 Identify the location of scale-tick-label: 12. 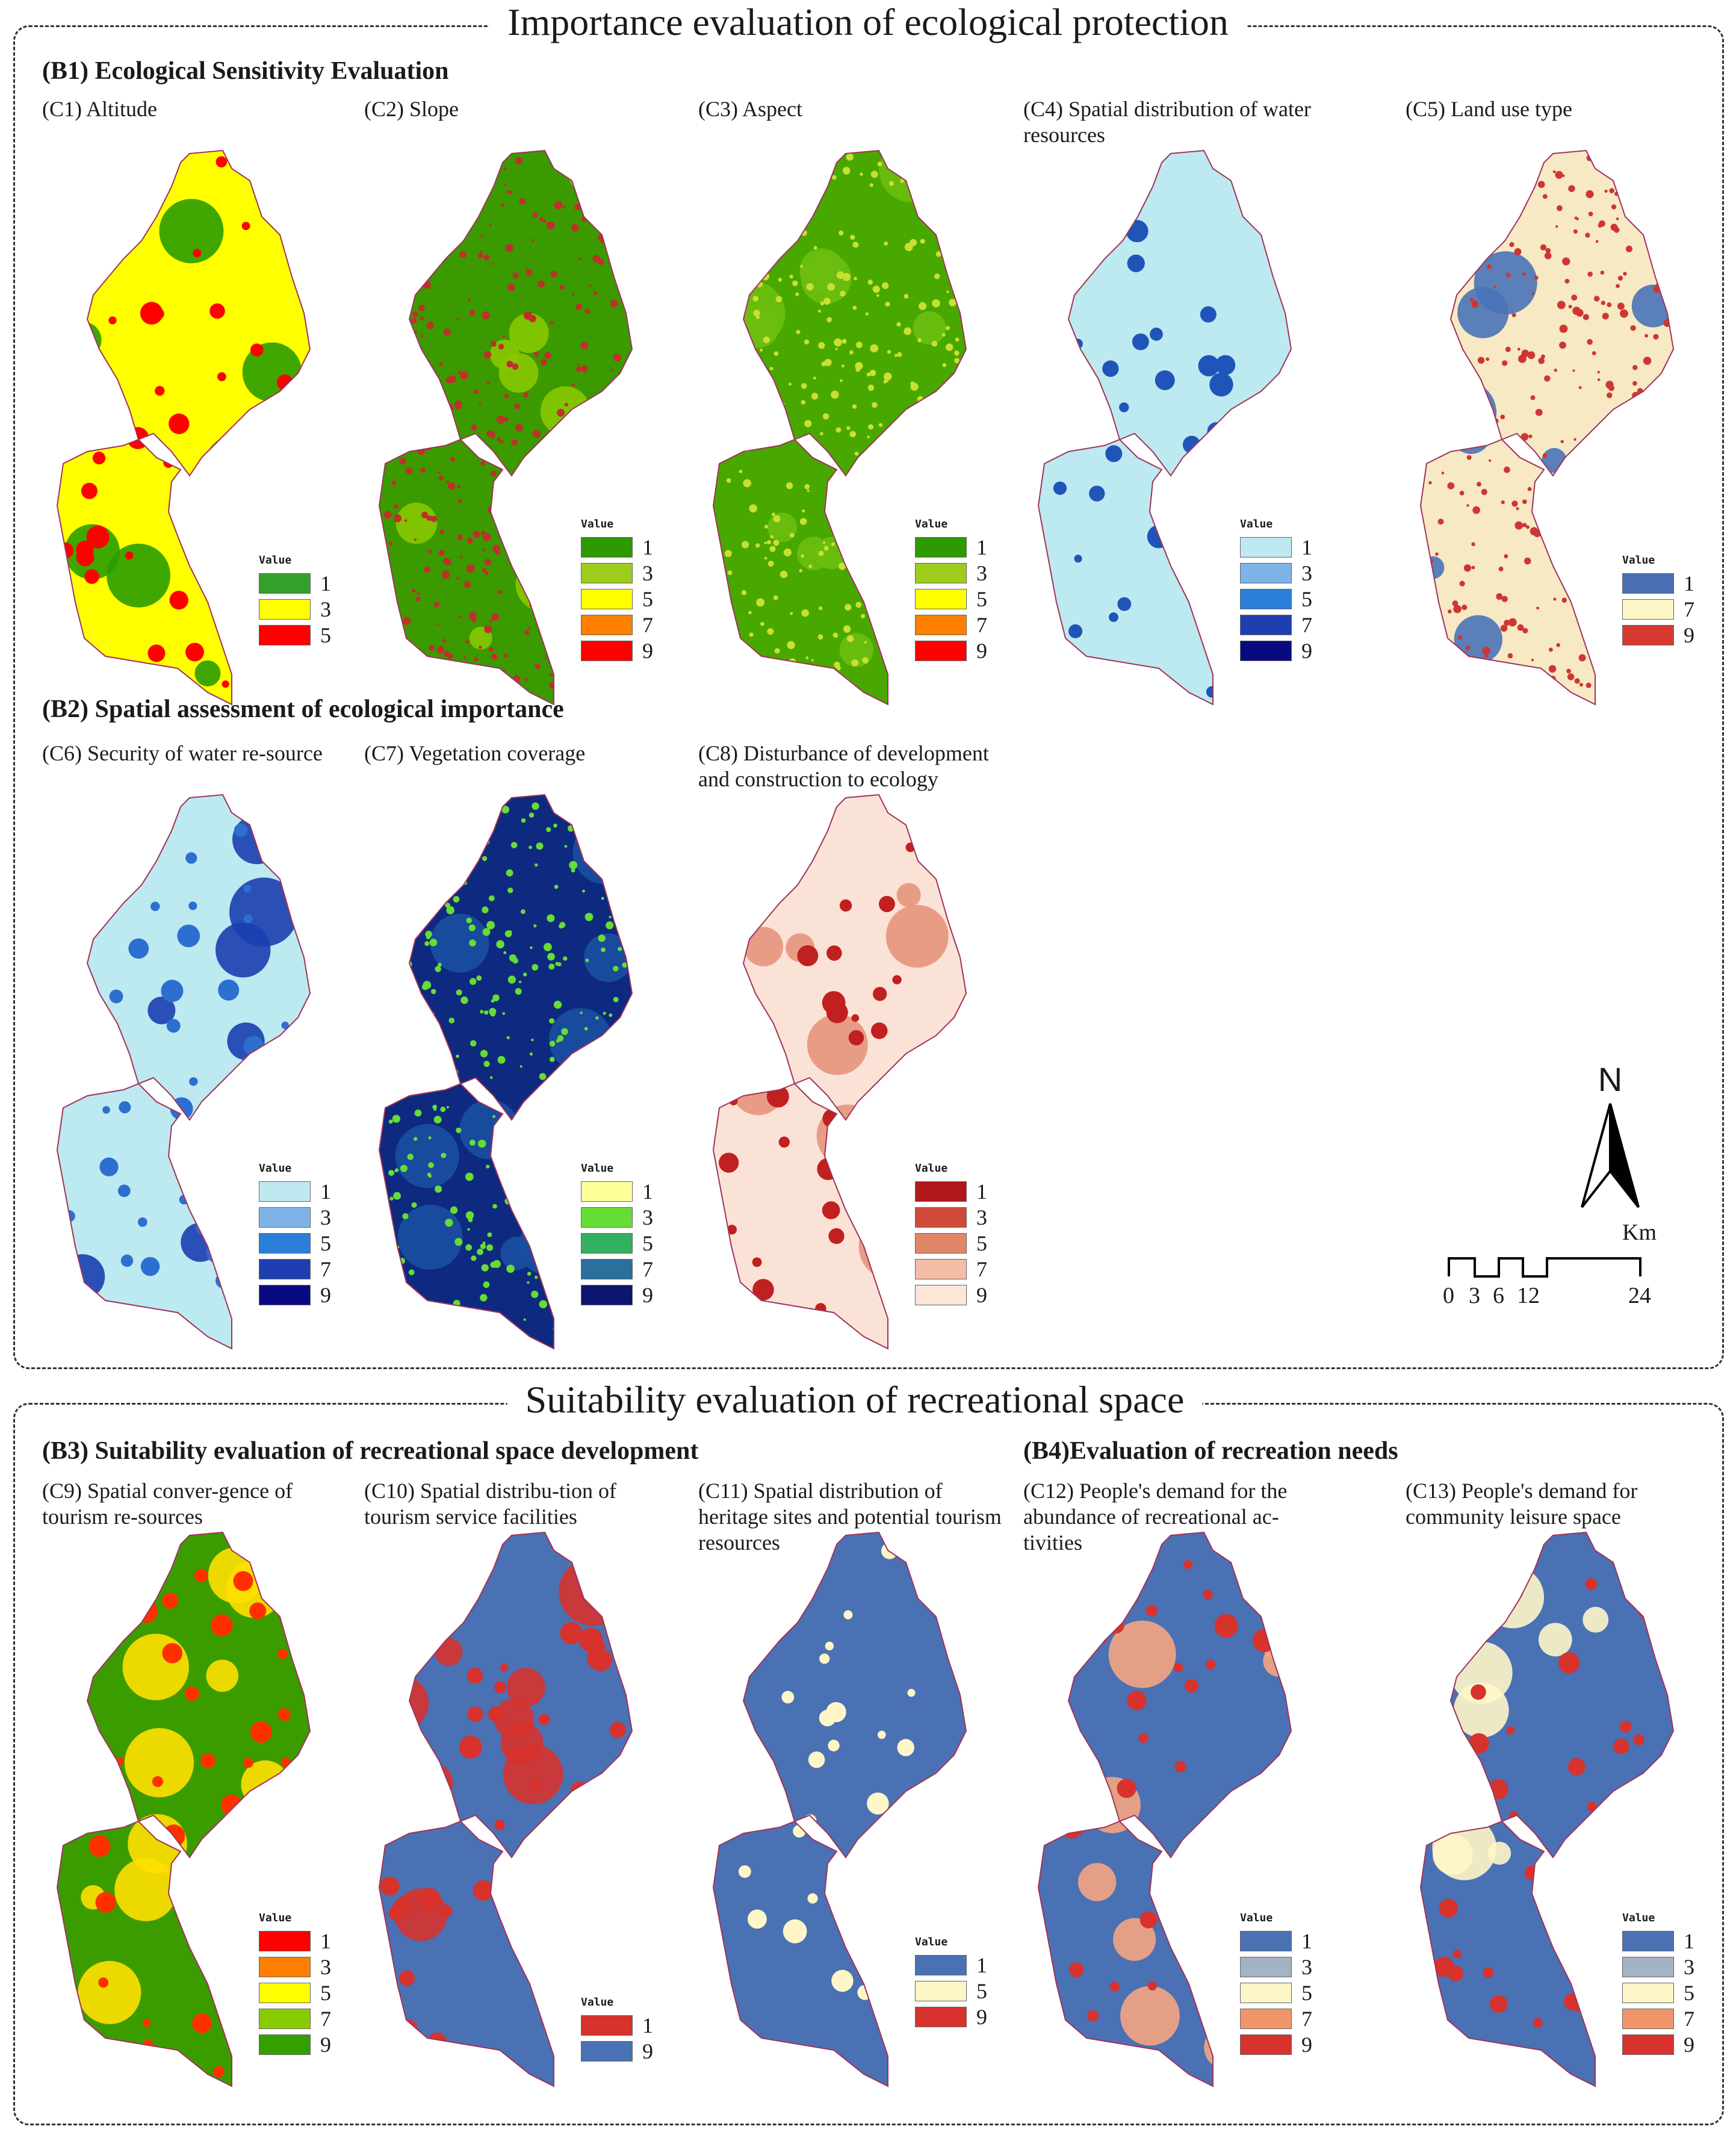
(1528, 1295).